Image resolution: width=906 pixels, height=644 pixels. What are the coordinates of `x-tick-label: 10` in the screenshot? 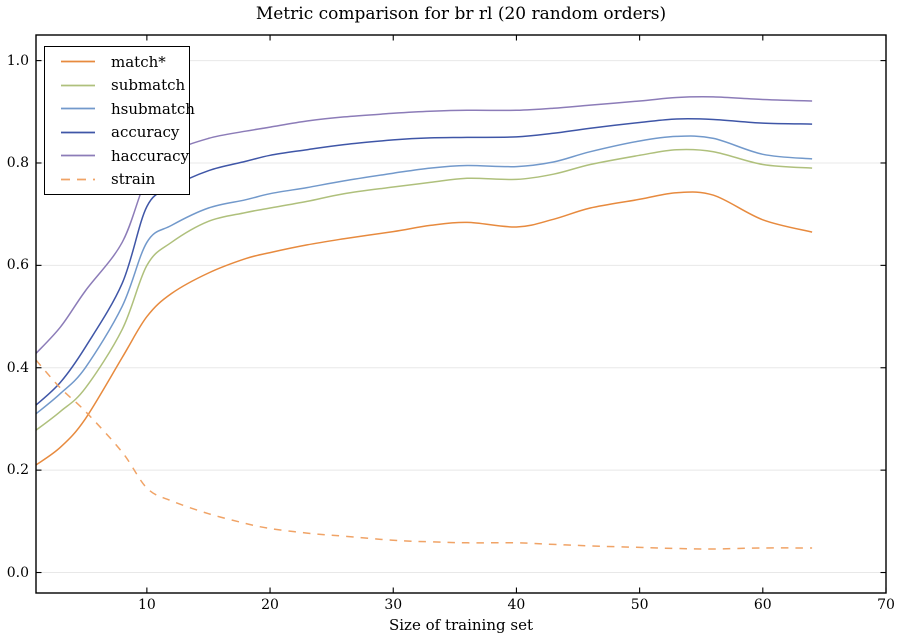 It's located at (146, 605).